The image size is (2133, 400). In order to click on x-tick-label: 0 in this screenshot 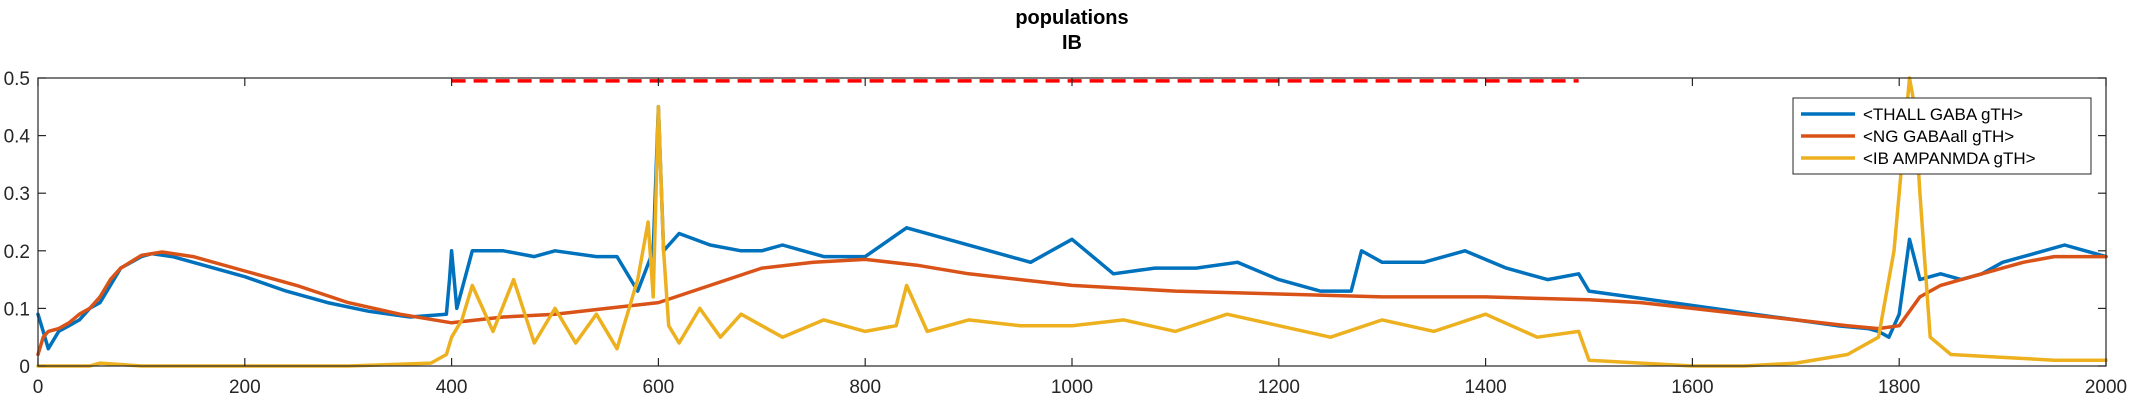, I will do `click(38, 387)`.